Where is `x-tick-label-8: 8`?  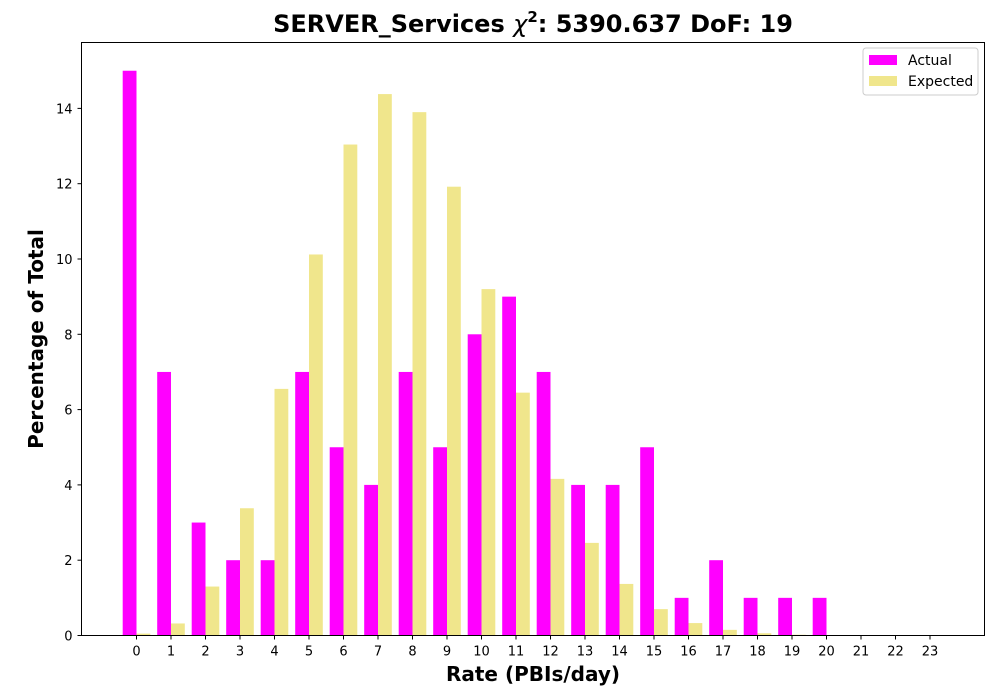
x-tick-label-8: 8 is located at coordinates (412, 652).